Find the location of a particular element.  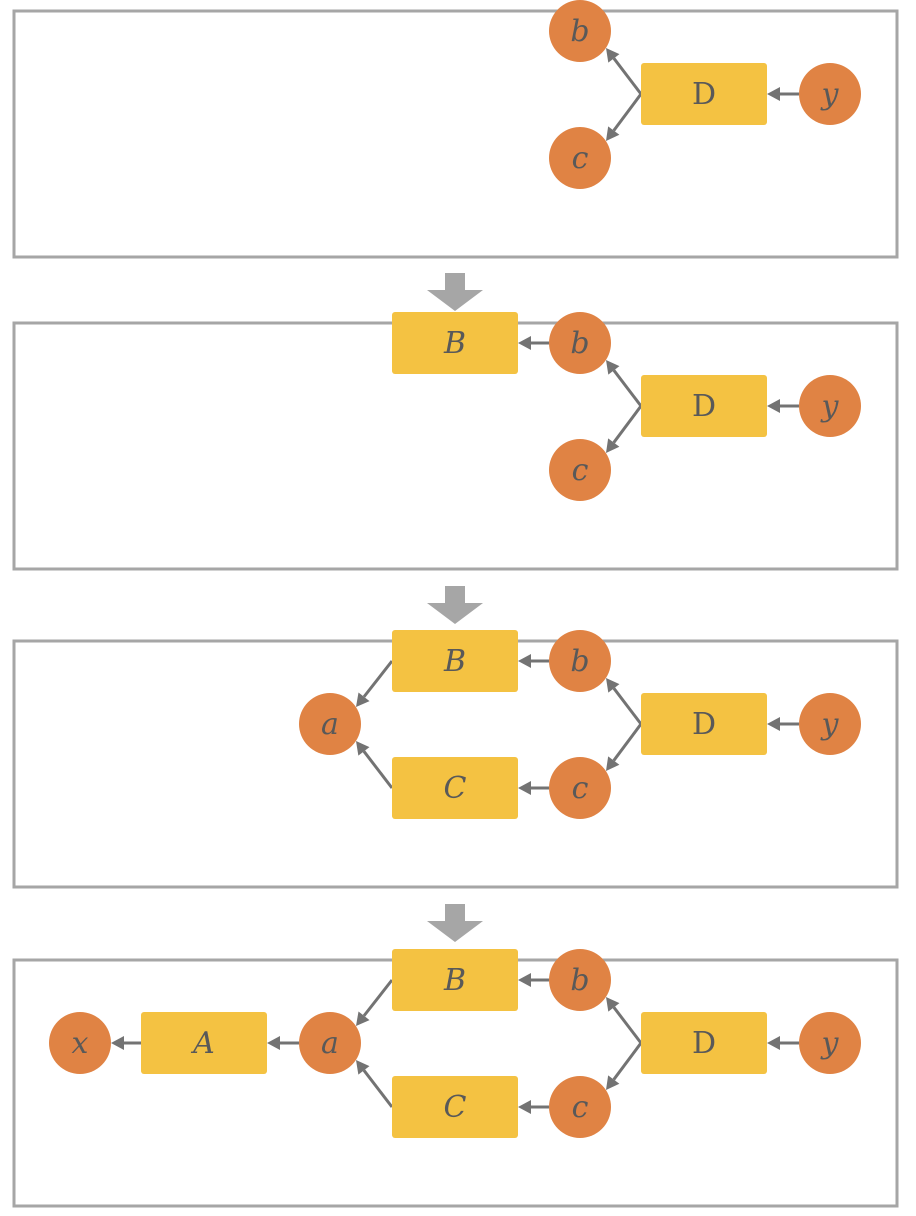

node-label: x is located at coordinates (80, 1043).